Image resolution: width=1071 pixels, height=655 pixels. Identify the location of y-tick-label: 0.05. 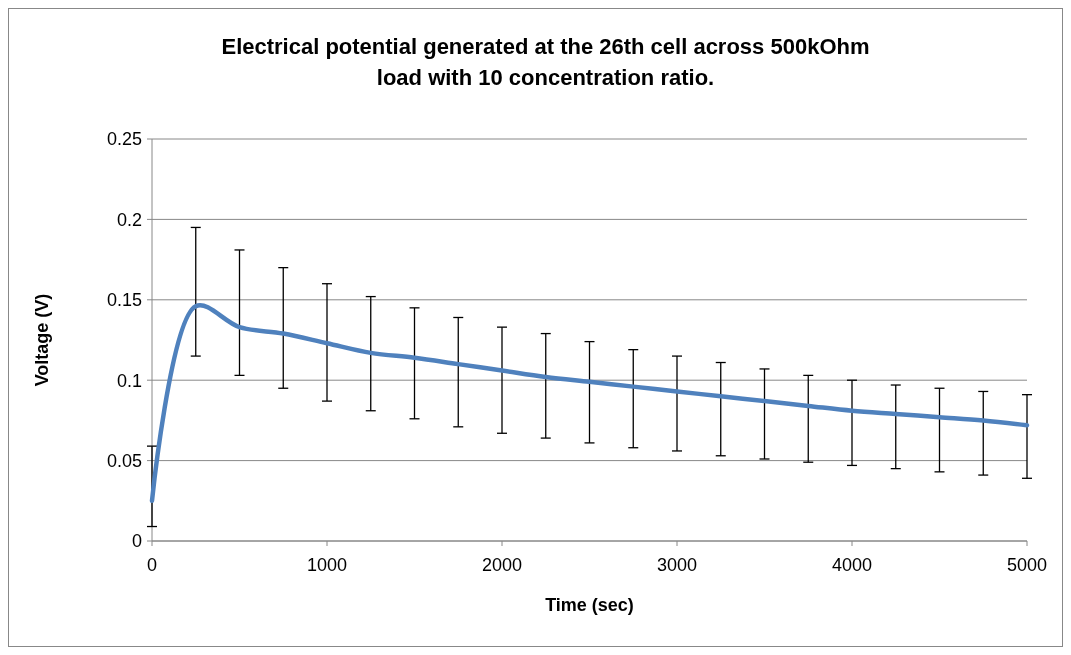
(124, 460).